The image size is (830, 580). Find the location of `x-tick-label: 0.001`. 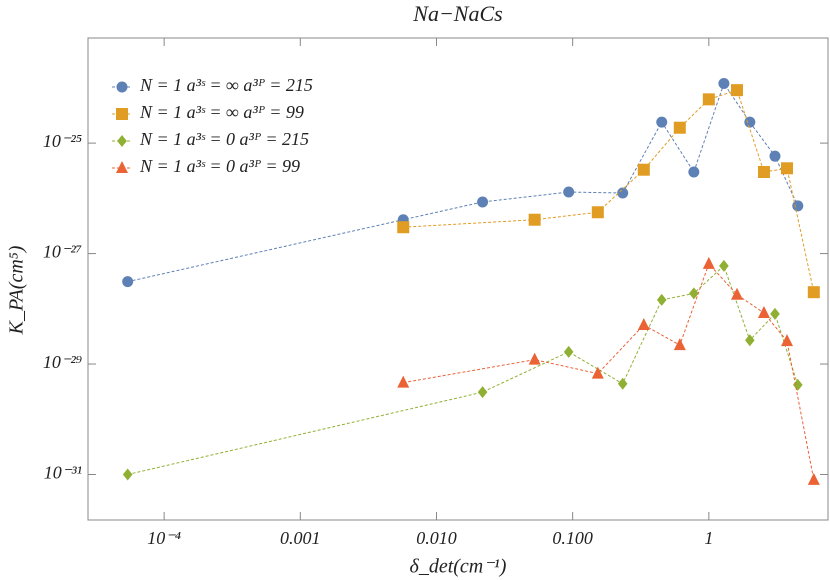

x-tick-label: 0.001 is located at coordinates (300, 538).